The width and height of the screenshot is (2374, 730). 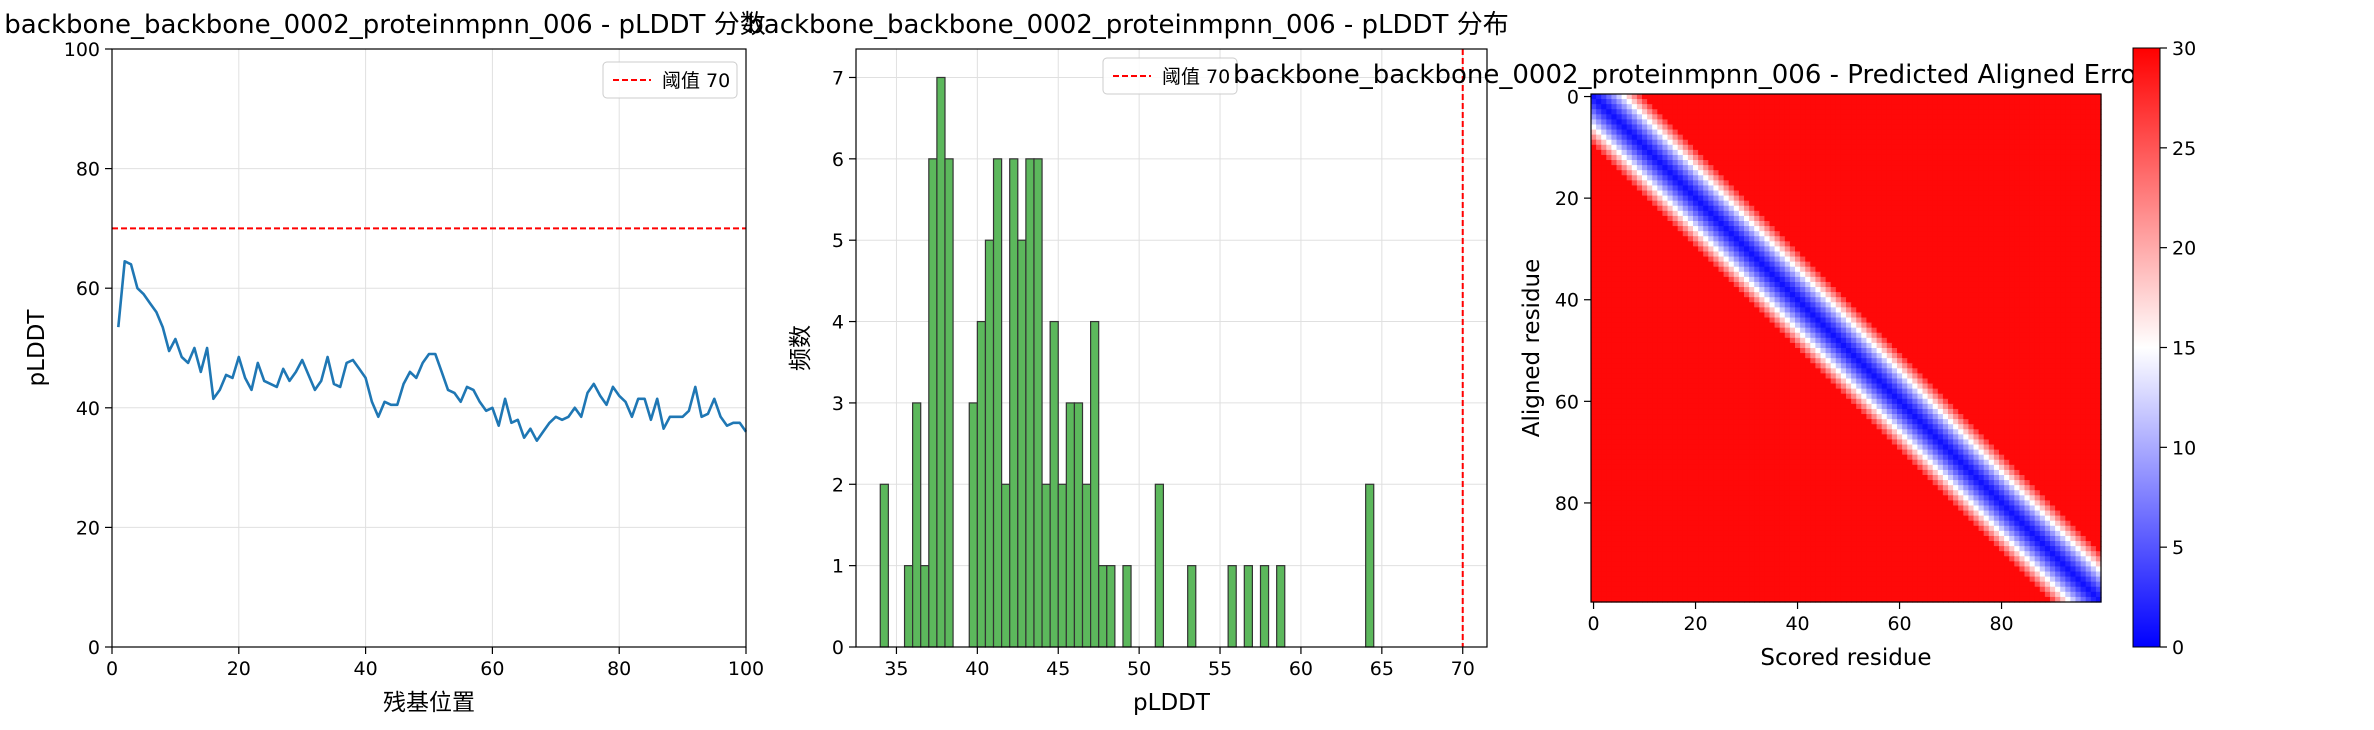 I want to click on y-tick-label: 6, so click(x=838, y=160).